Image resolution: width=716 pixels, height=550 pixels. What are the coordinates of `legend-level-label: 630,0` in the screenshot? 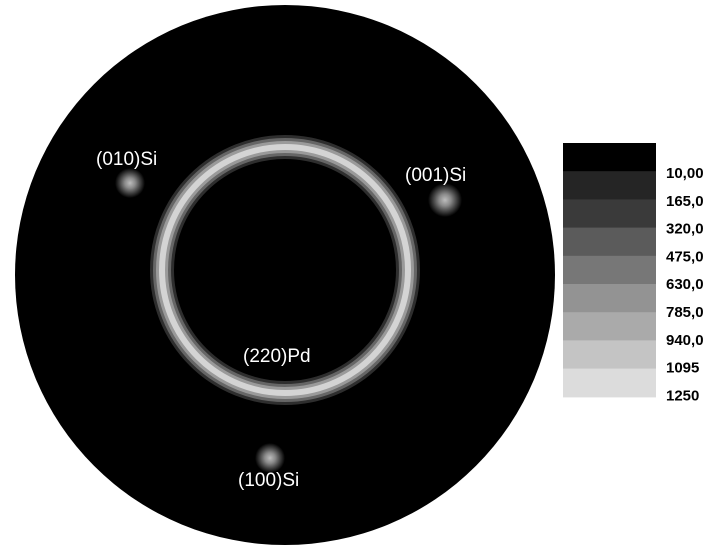 It's located at (685, 284).